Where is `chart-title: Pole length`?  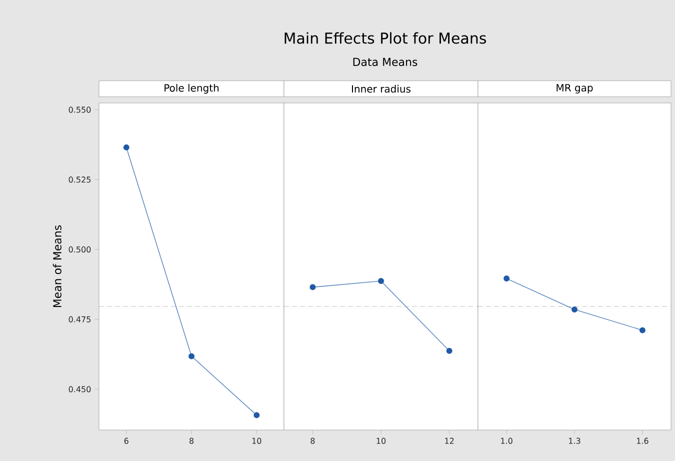 chart-title: Pole length is located at coordinates (191, 89).